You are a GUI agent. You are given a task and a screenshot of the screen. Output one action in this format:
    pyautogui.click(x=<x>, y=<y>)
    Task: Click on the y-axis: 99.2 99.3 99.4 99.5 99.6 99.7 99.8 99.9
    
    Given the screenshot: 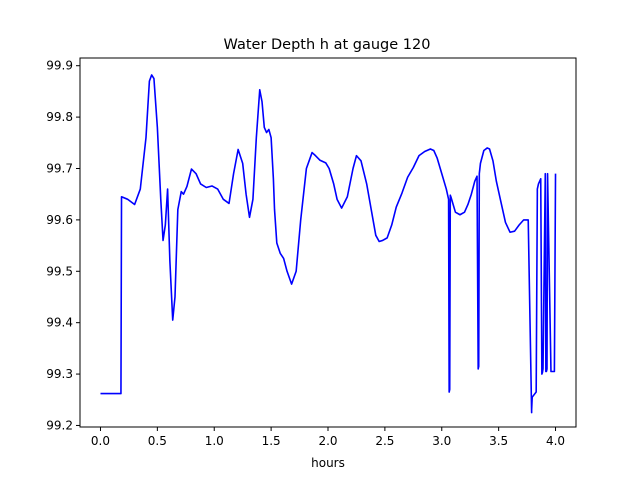 What is the action you would take?
    pyautogui.click(x=63, y=245)
    